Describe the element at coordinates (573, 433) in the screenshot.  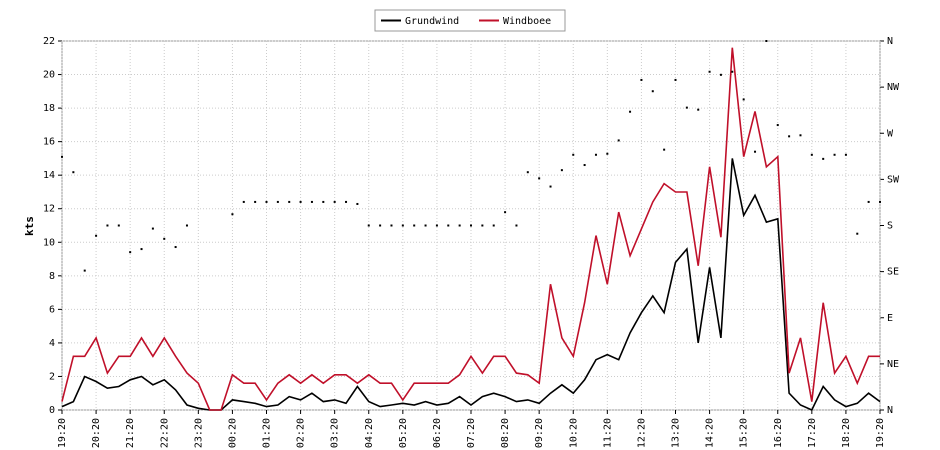
I see `x-tick-label: 10:20` at that location.